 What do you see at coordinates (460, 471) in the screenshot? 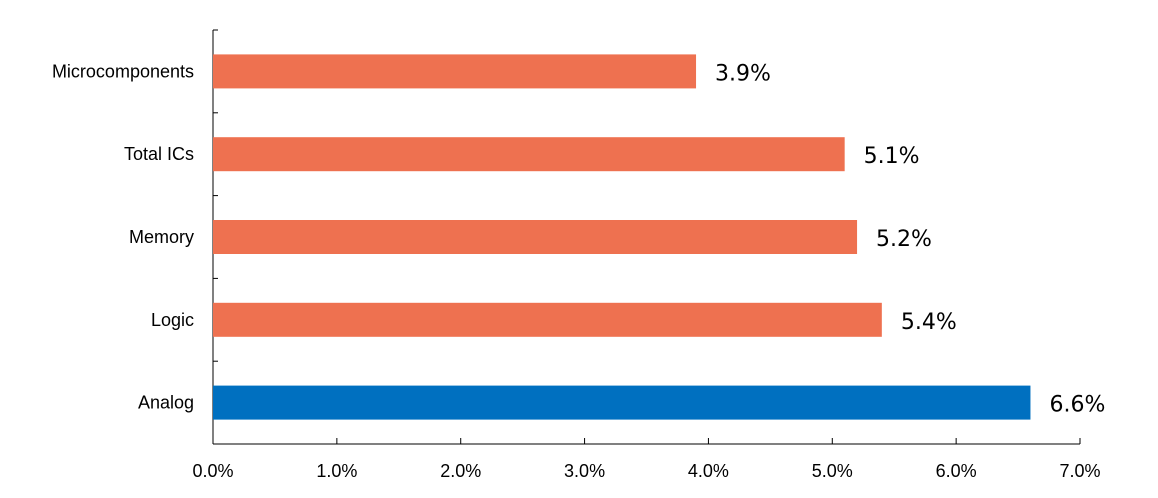
I see `x-tick-label: 2.0%` at bounding box center [460, 471].